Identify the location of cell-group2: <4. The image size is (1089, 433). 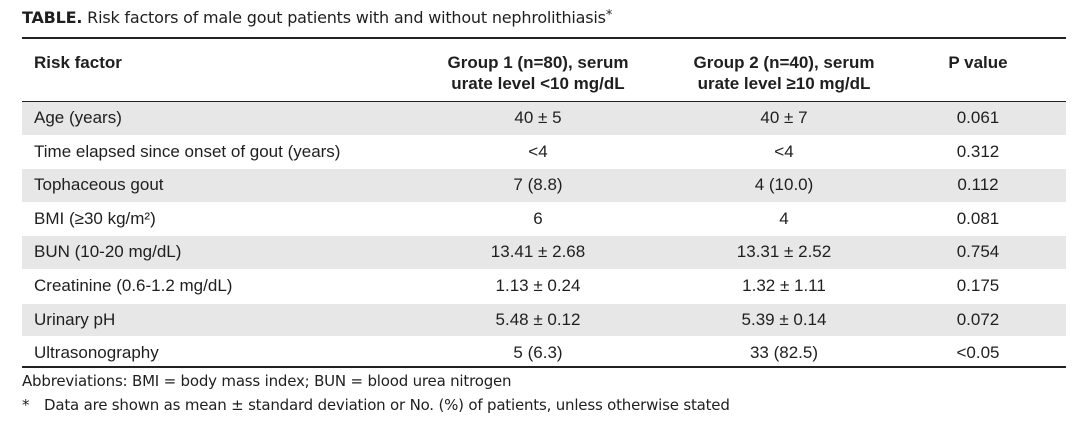
(784, 151).